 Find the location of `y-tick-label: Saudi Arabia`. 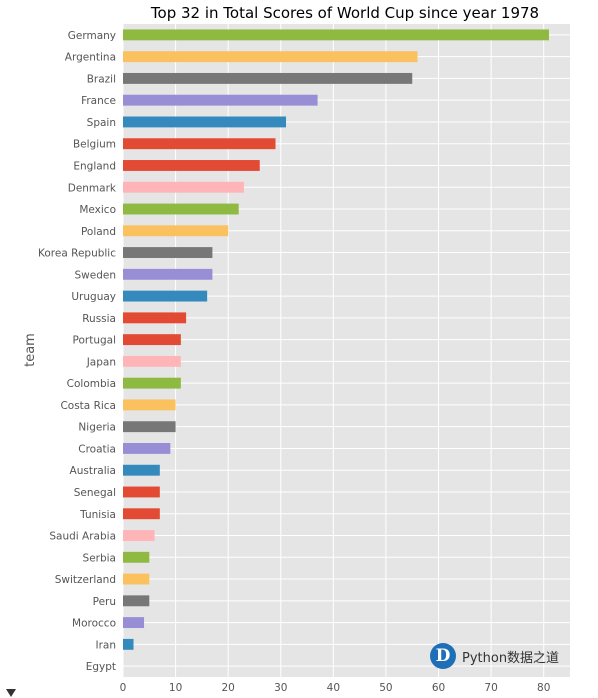

y-tick-label: Saudi Arabia is located at coordinates (82, 537).